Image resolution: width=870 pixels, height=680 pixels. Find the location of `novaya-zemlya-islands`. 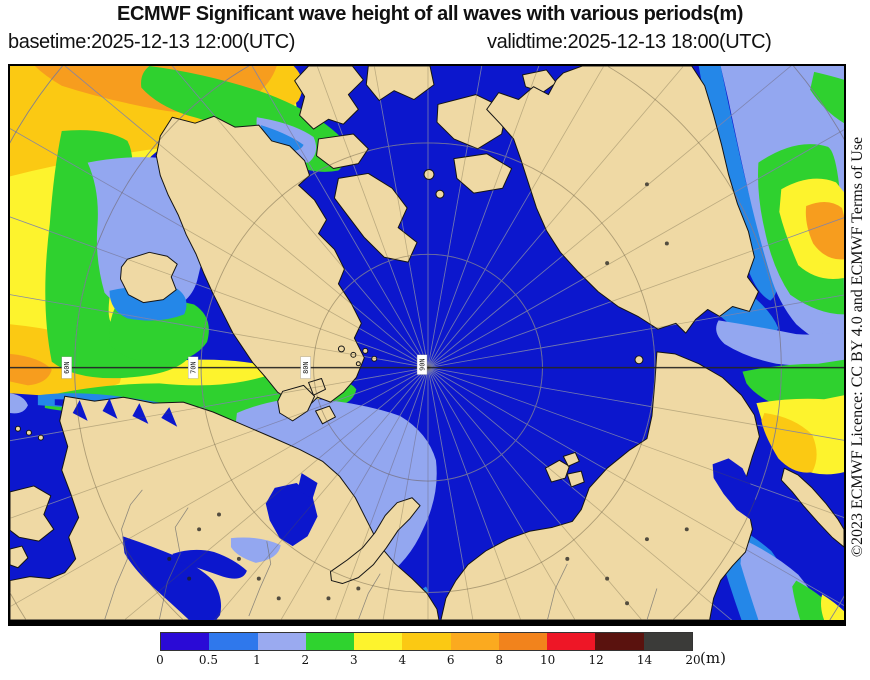

novaya-zemlya-islands is located at coordinates (375, 541).